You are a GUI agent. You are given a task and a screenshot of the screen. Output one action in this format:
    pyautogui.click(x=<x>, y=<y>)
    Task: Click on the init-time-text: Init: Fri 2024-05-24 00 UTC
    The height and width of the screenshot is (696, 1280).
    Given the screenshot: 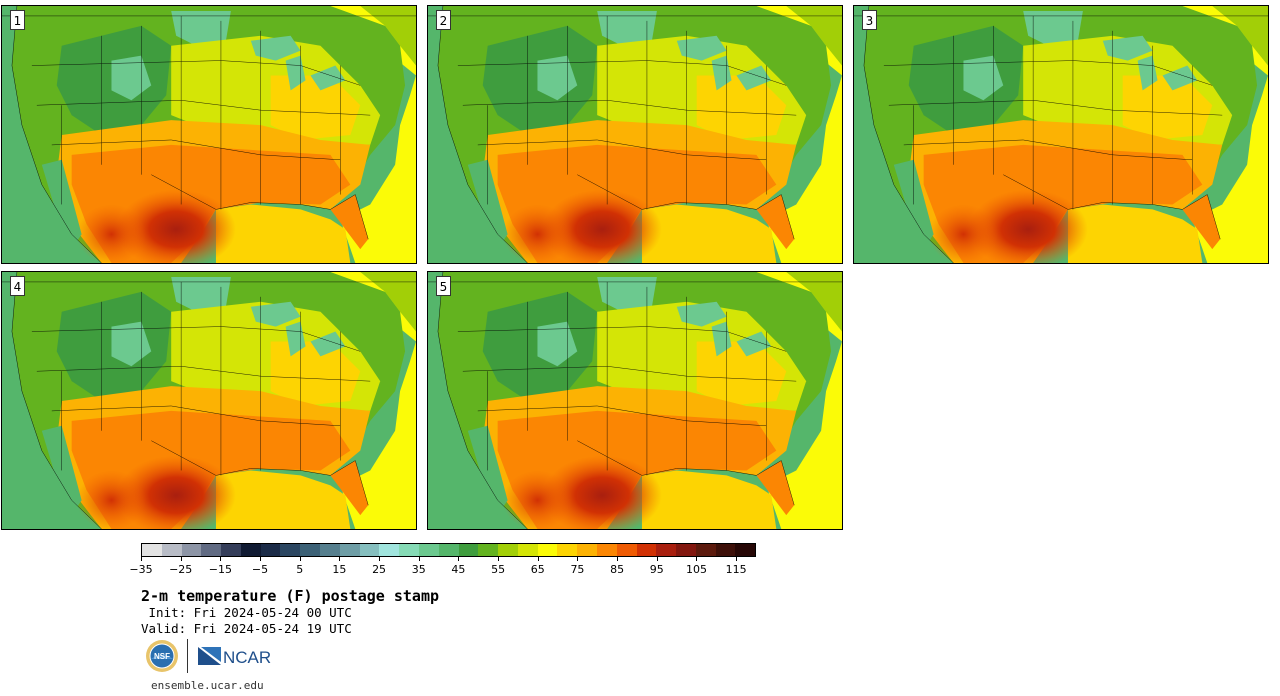 What is the action you would take?
    pyautogui.click(x=246, y=612)
    